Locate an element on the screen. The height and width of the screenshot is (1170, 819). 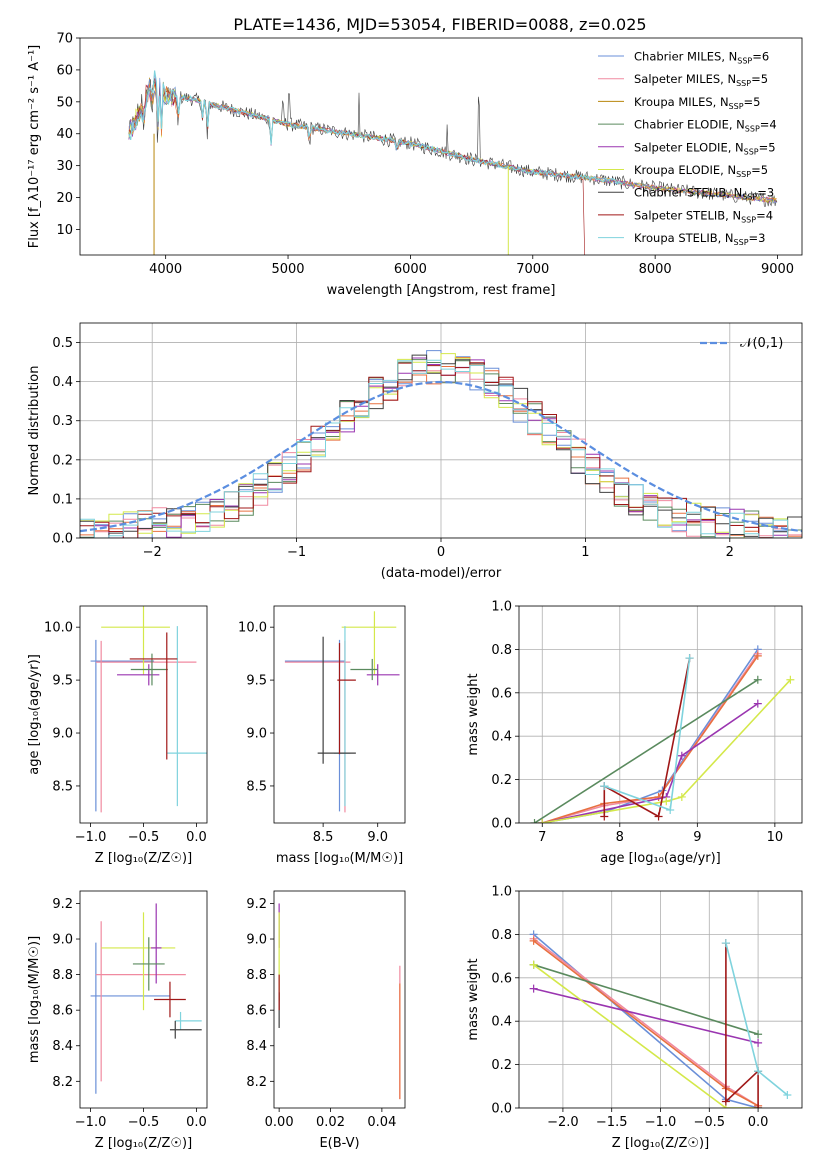
y-tick-label: 0.1 is located at coordinates (62, 499).